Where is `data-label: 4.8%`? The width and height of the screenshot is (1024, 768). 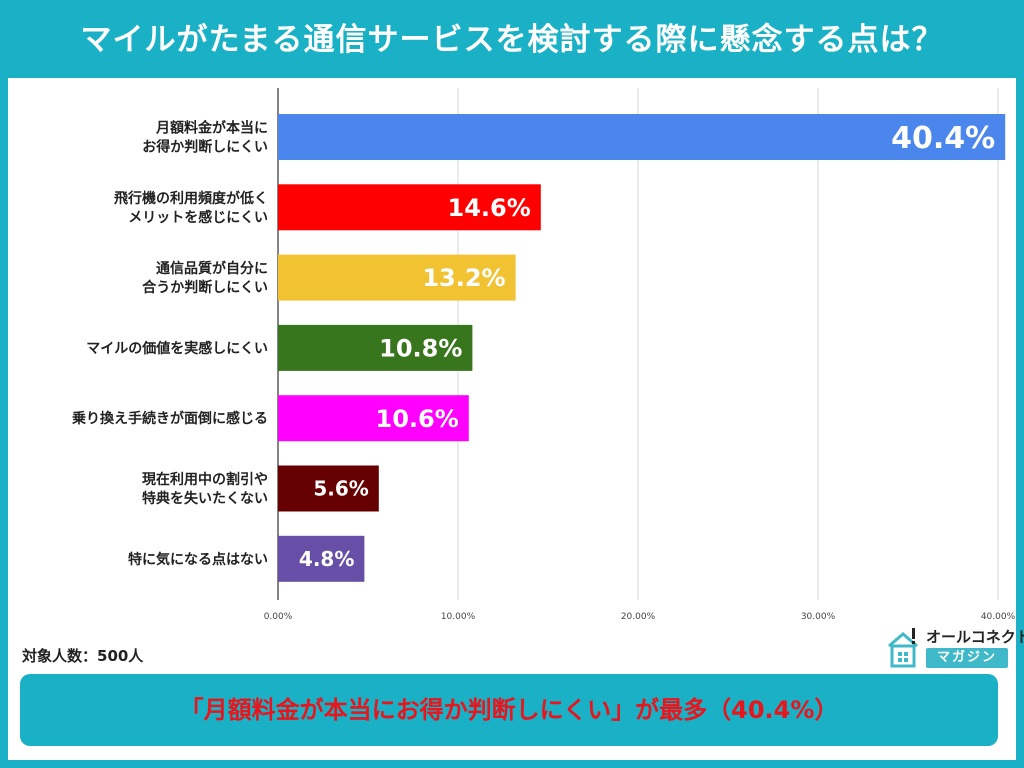 data-label: 4.8% is located at coordinates (326, 559).